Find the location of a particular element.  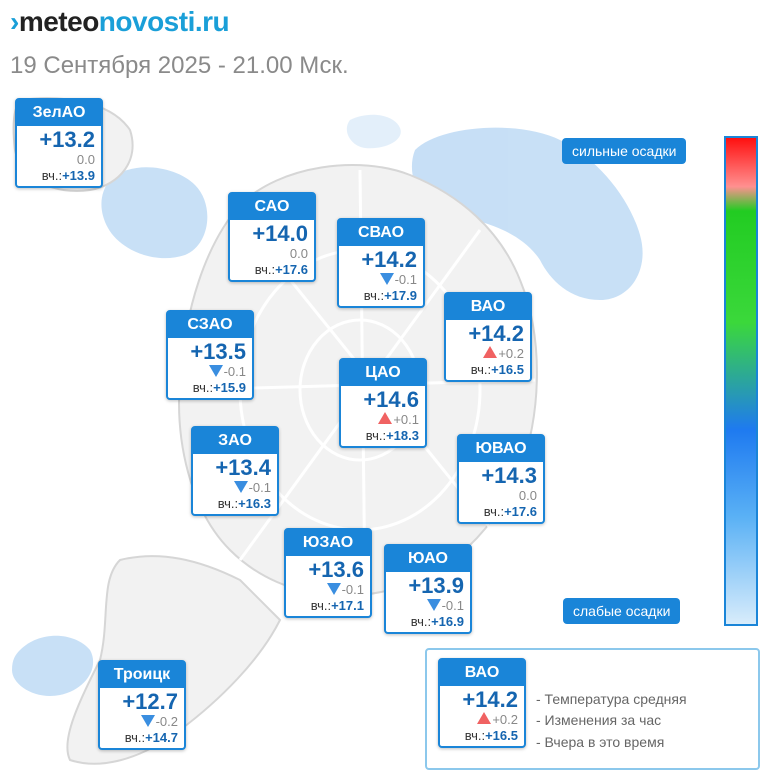

district-card-tsao: ЦАО +14.6 +0.1 вч.:+18.3 is located at coordinates (383, 403).